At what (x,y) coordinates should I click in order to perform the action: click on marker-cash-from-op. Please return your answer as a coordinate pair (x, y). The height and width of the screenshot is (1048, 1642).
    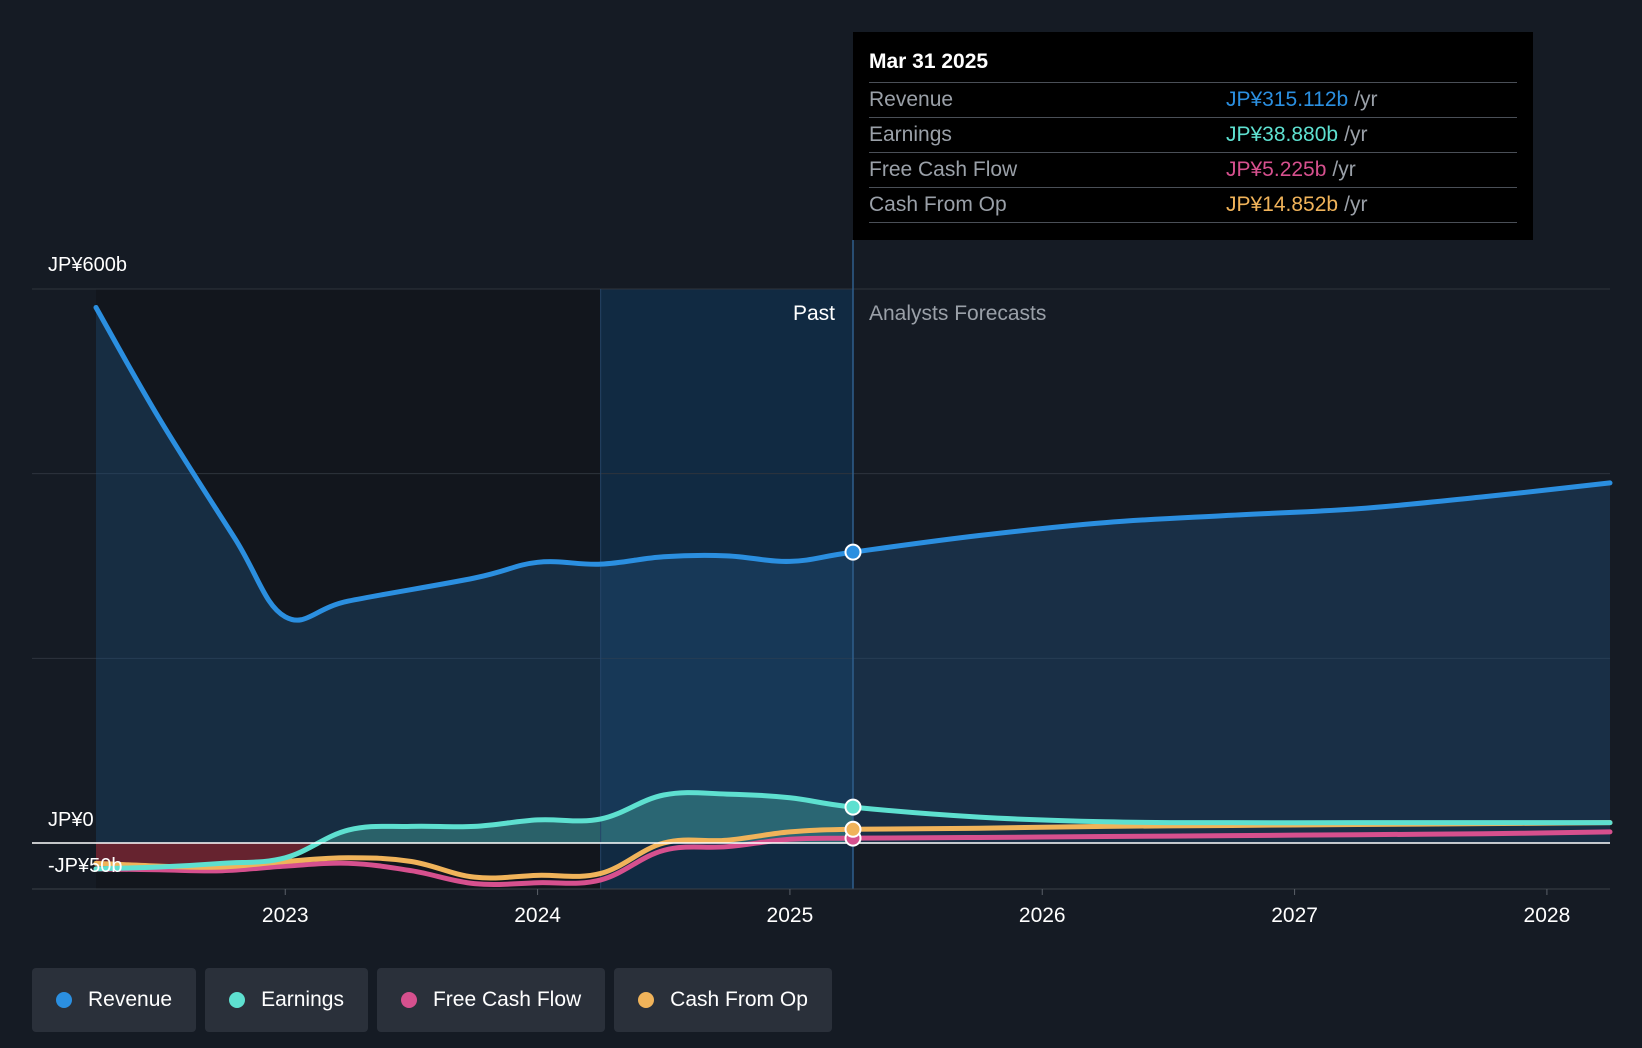
    Looking at the image, I should click on (853, 829).